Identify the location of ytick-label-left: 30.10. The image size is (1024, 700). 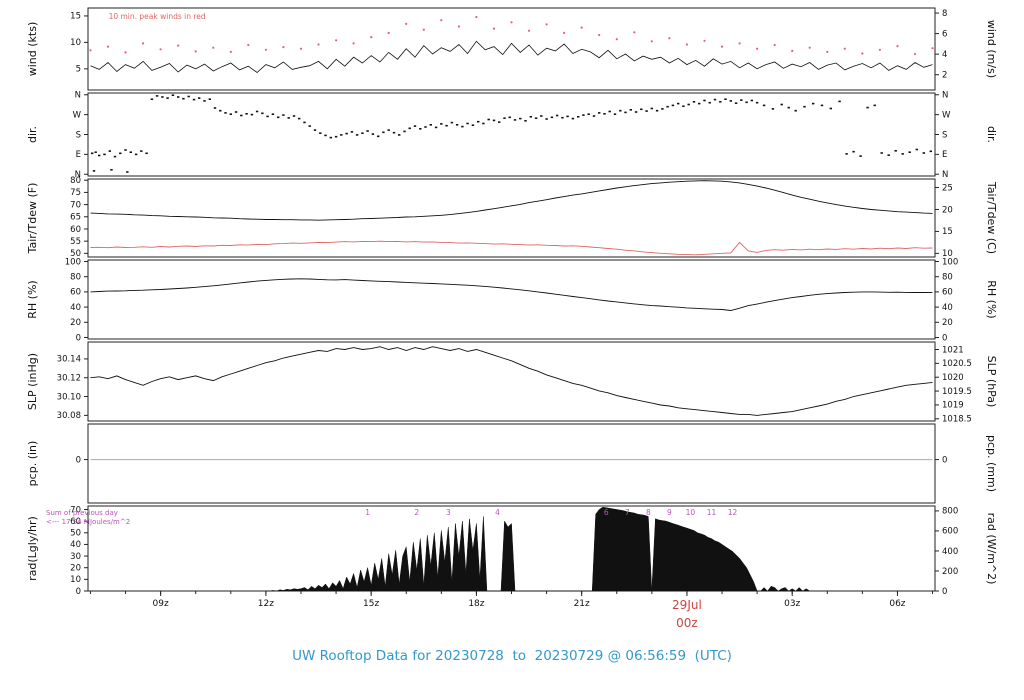
(69, 397).